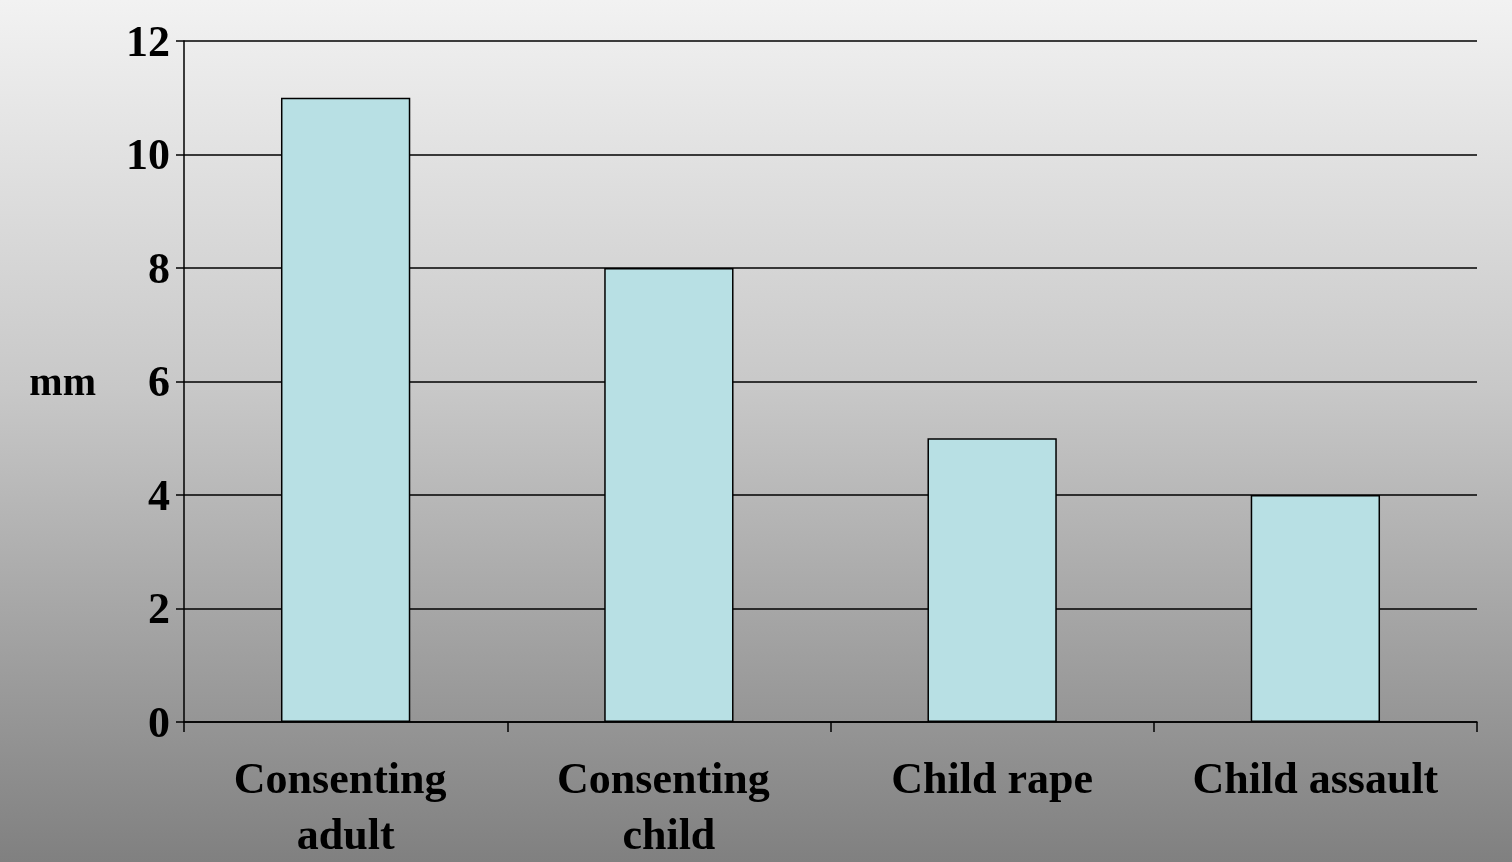 The width and height of the screenshot is (1512, 862). What do you see at coordinates (159, 381) in the screenshot?
I see `y-tick-label: 6` at bounding box center [159, 381].